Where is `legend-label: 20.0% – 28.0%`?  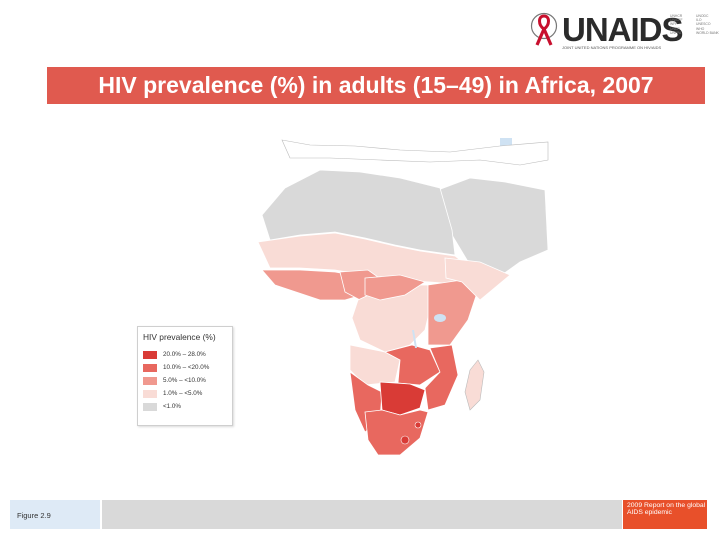
legend-label: 20.0% – 28.0% is located at coordinates (184, 354).